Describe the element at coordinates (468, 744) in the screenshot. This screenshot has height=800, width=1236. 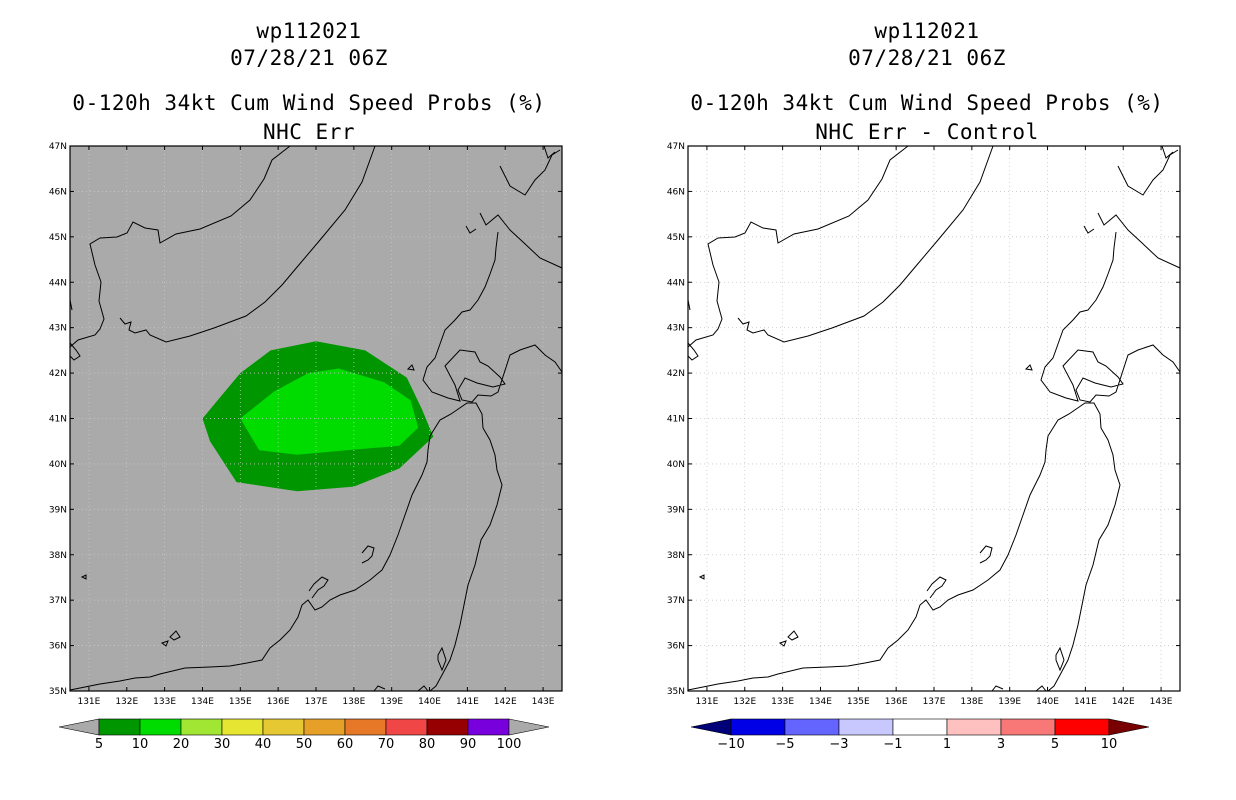
I see `colorbar-label: 90` at that location.